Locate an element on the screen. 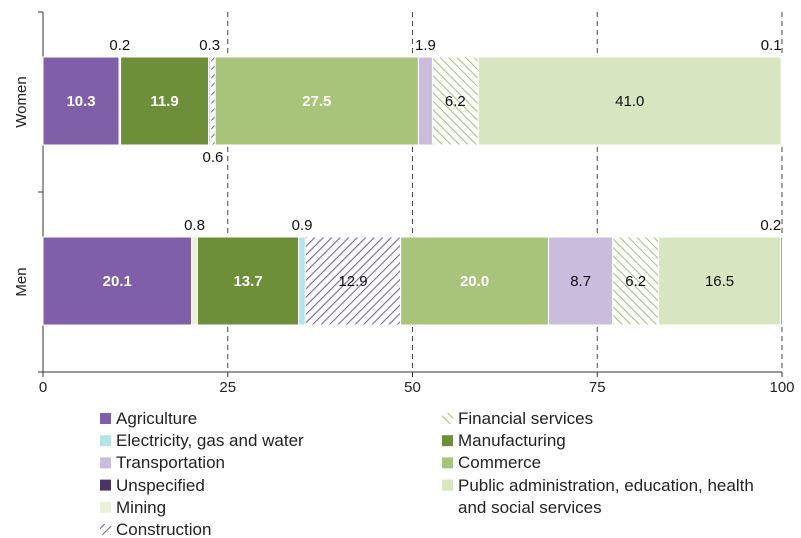  value-label: 13.7 is located at coordinates (247, 281).